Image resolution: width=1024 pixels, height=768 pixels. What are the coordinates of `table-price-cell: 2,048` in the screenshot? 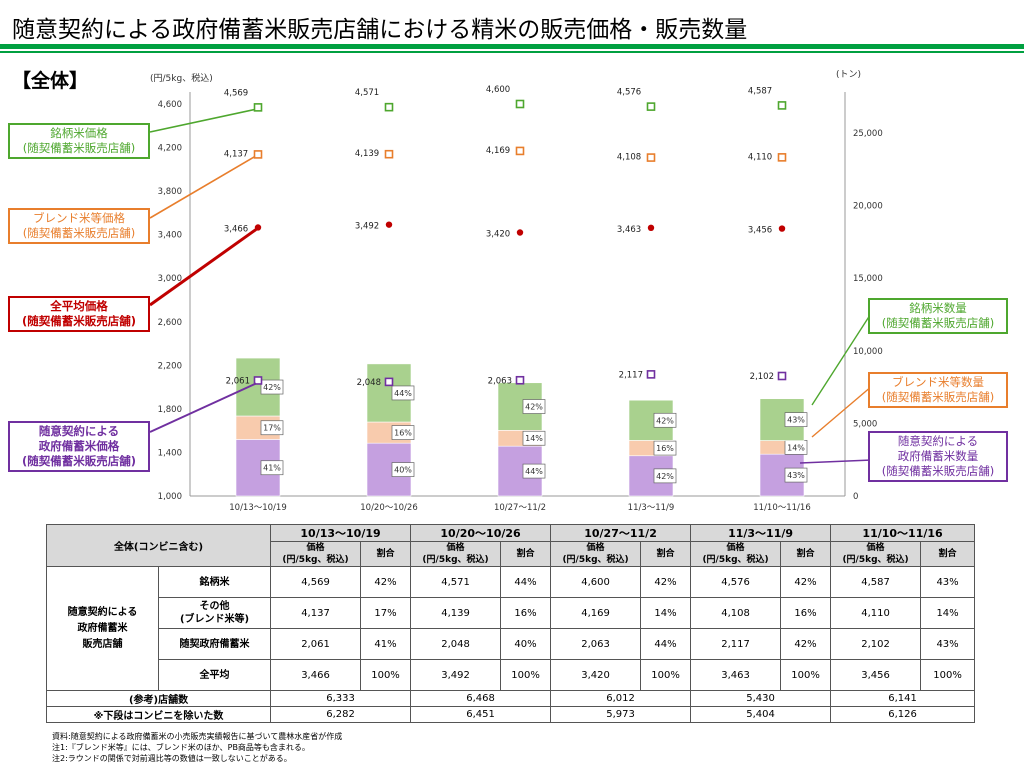 It's located at (456, 644).